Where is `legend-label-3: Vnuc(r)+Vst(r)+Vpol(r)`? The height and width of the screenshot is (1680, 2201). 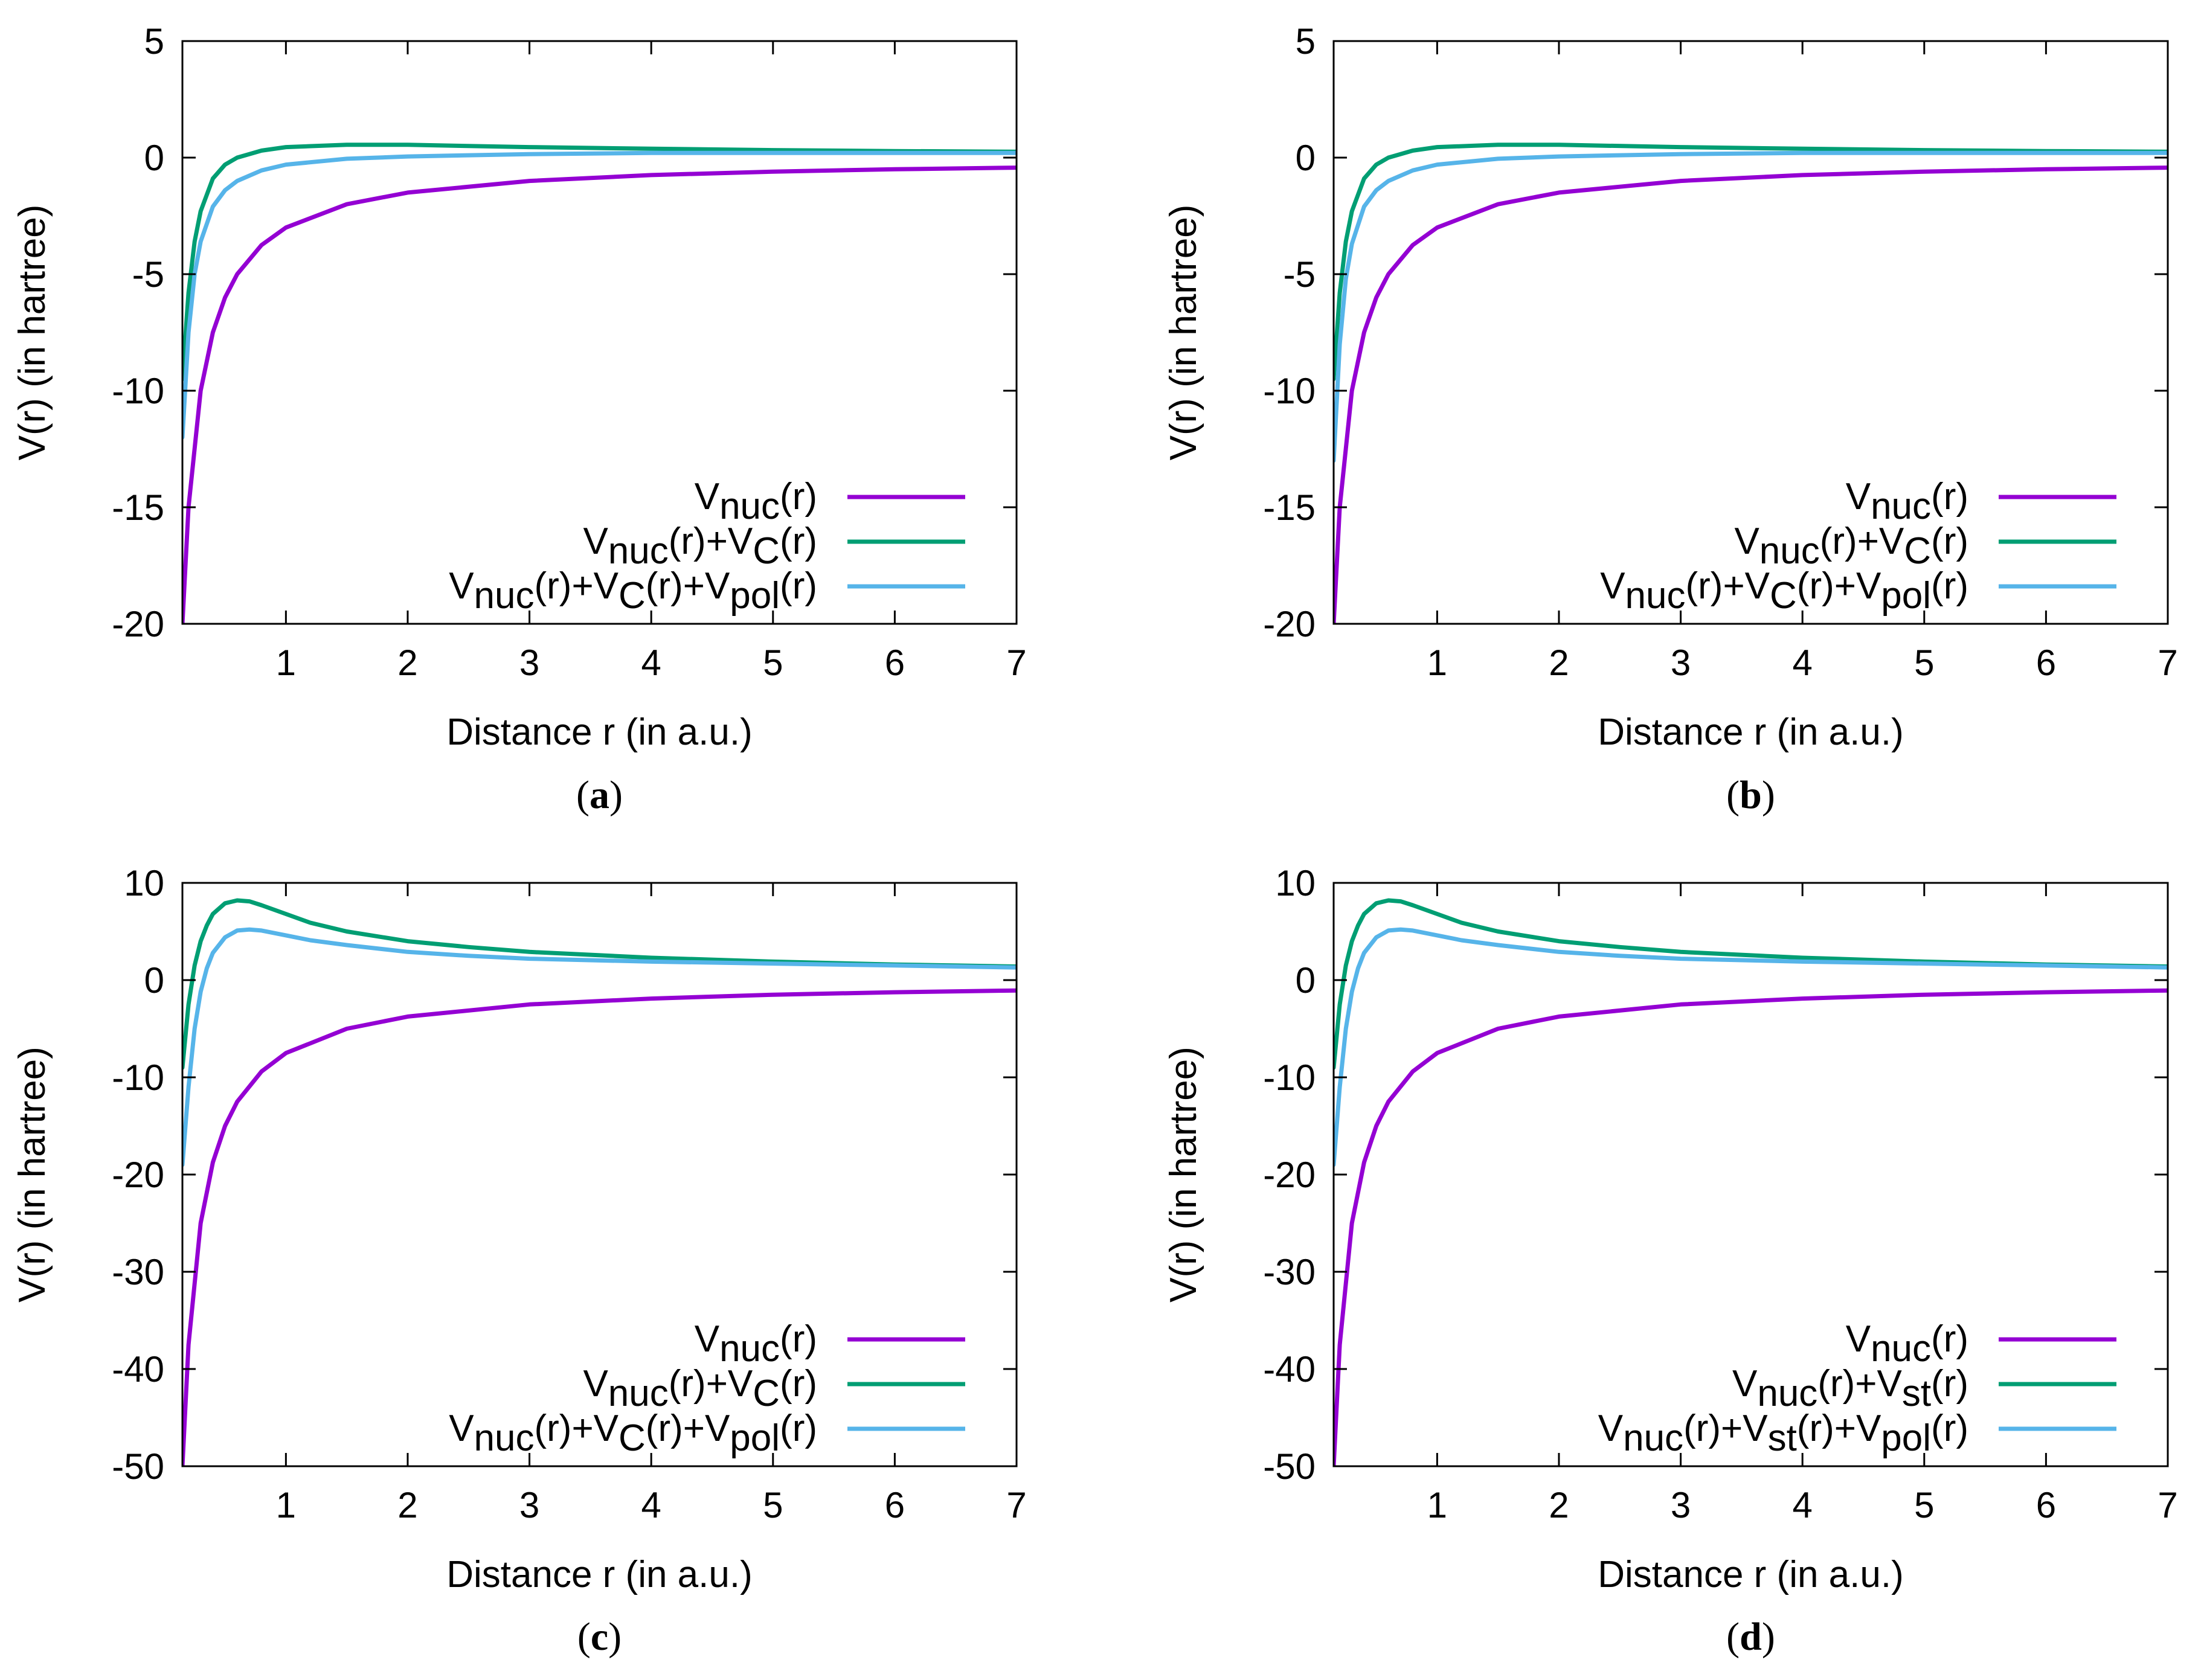 legend-label-3: Vnuc(r)+Vst(r)+Vpol(r) is located at coordinates (1783, 1433).